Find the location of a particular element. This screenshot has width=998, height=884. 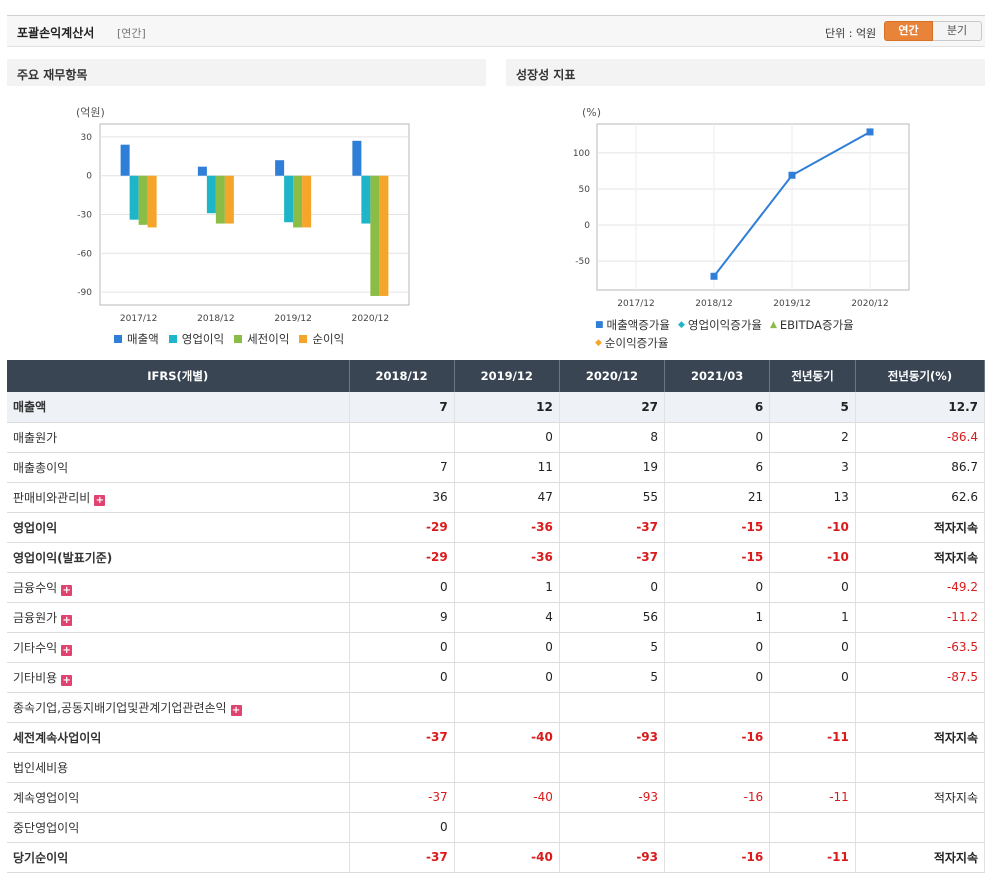

table-cell: 1 is located at coordinates (812, 617).